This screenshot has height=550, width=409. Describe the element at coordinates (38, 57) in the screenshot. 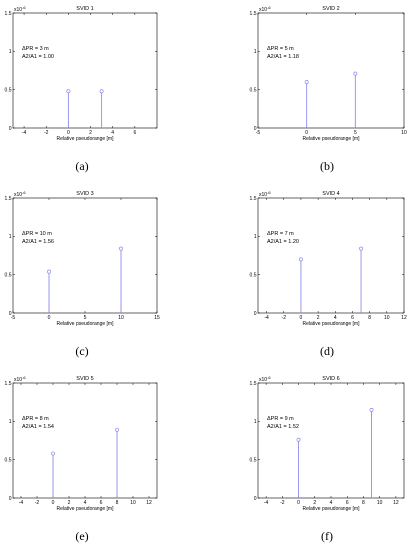

I see `annotation-amplitude-ratio: A2/A1 = 1.00` at that location.